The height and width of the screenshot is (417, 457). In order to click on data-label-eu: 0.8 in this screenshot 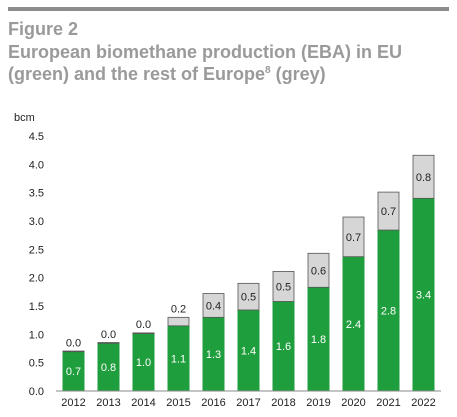, I will do `click(108, 368)`.